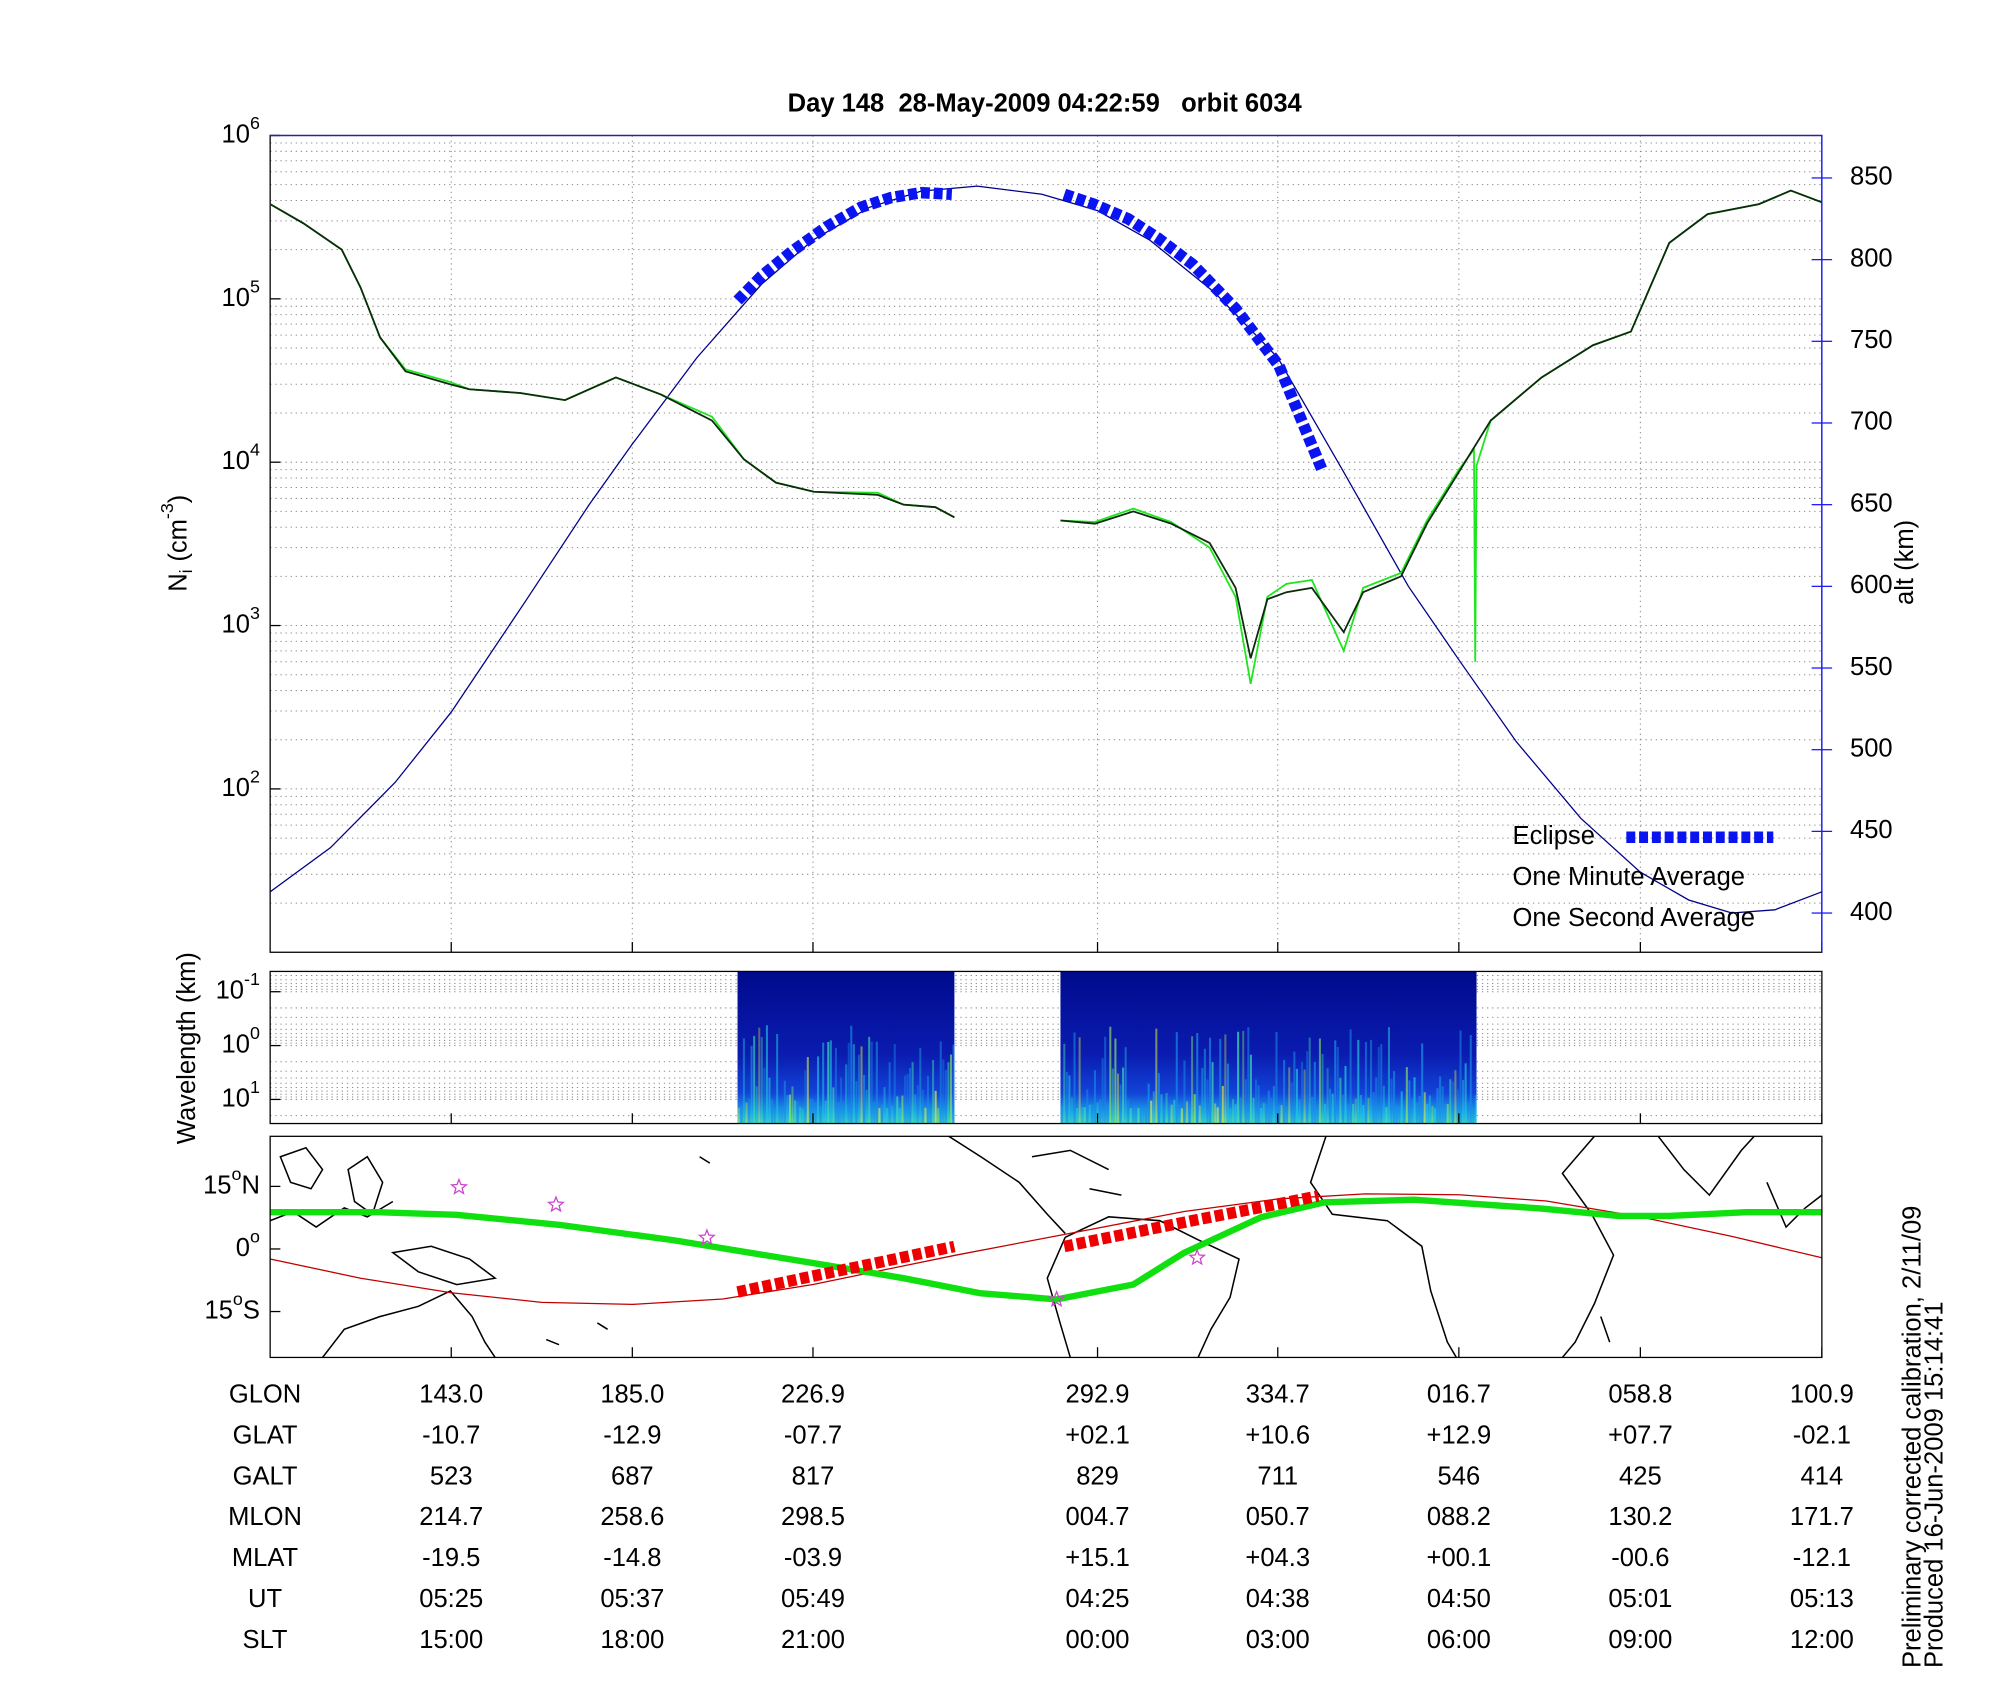 The height and width of the screenshot is (1700, 2000). I want to click on table-cell: 425, so click(1640, 1476).